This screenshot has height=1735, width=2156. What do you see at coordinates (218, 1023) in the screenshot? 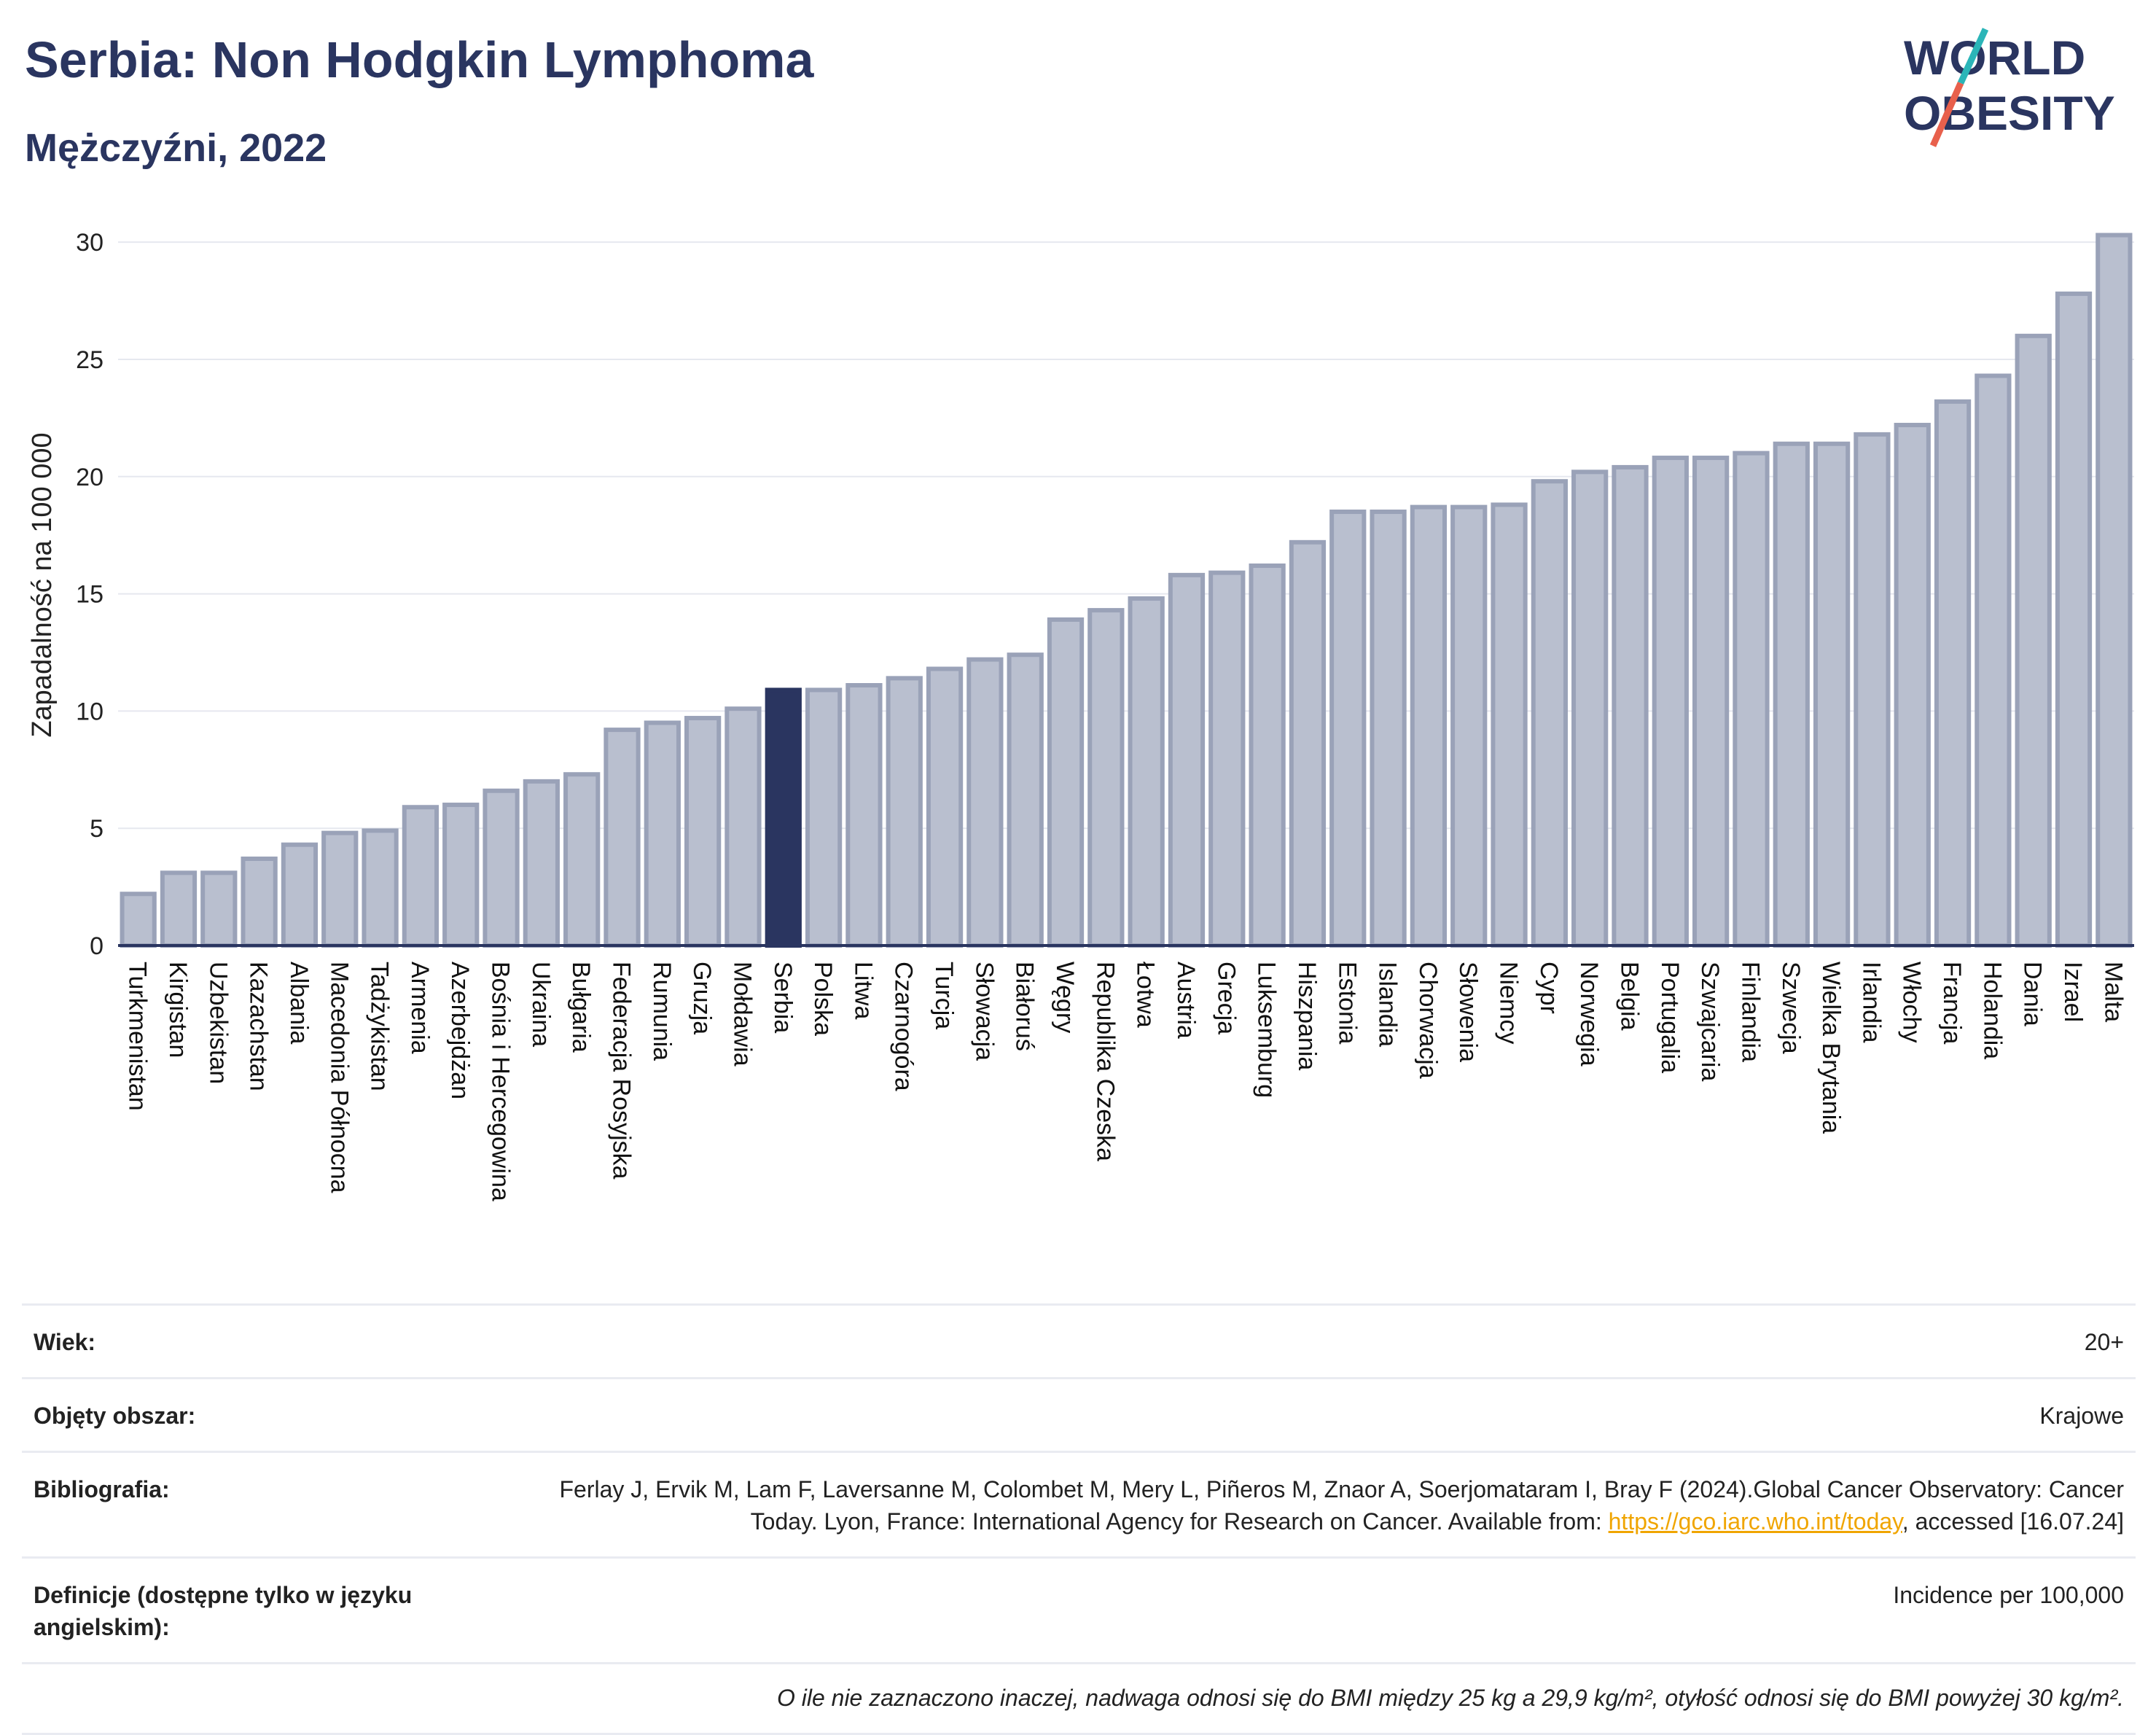
I see `x-tick-label: Uzbekistan` at bounding box center [218, 1023].